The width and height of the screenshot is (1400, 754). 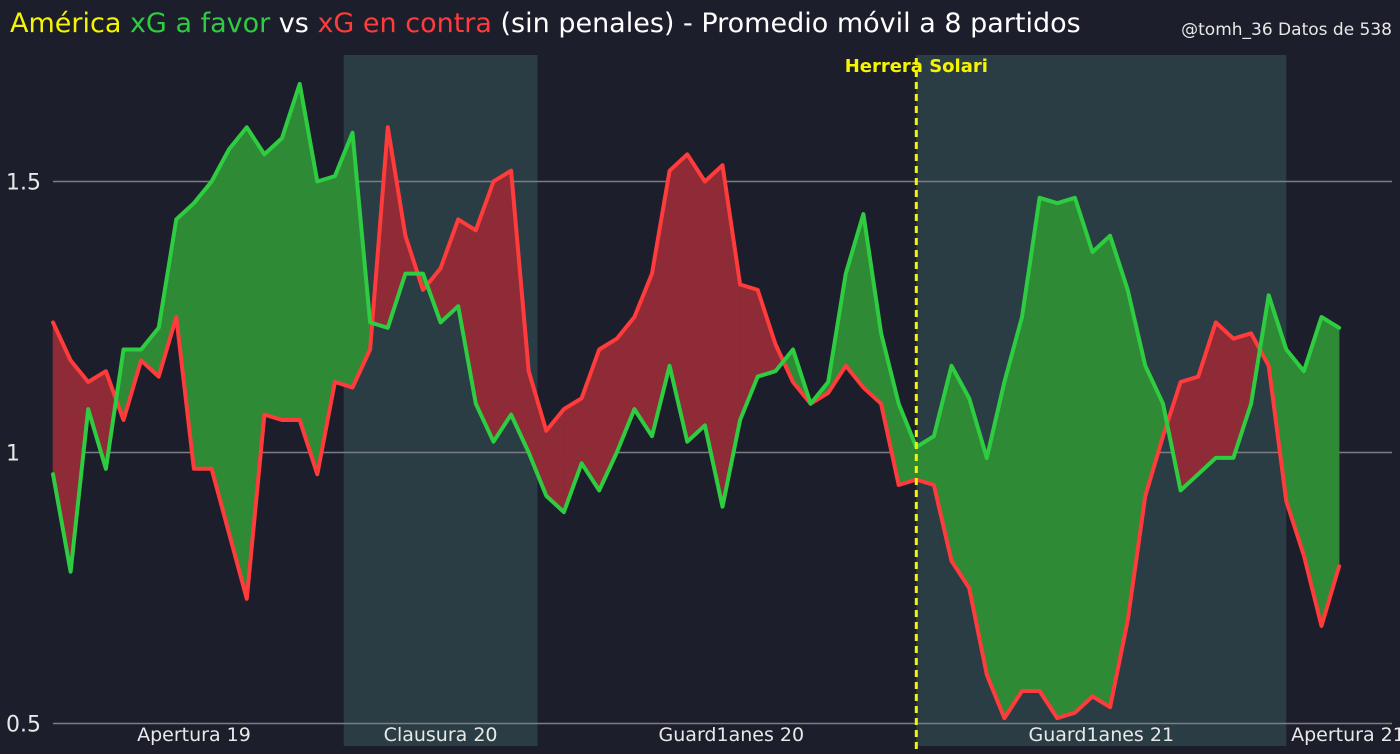 What do you see at coordinates (916, 404) in the screenshot?
I see `annotations: Herrera Solari` at bounding box center [916, 404].